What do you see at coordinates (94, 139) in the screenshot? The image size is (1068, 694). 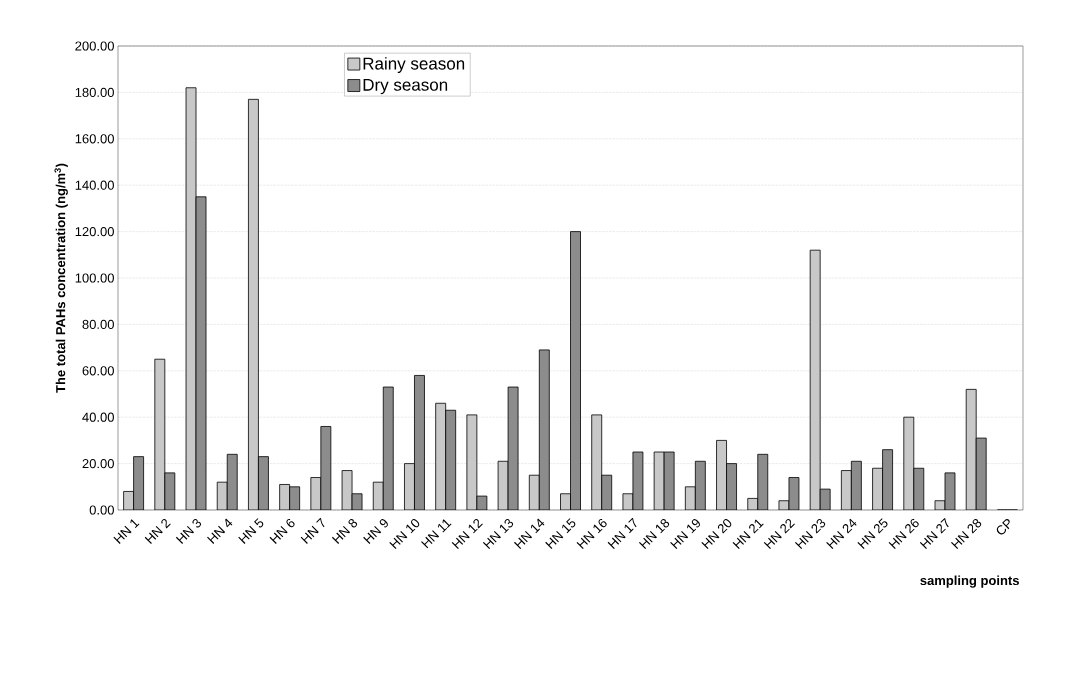 I see `y-tick-label: 160.00` at bounding box center [94, 139].